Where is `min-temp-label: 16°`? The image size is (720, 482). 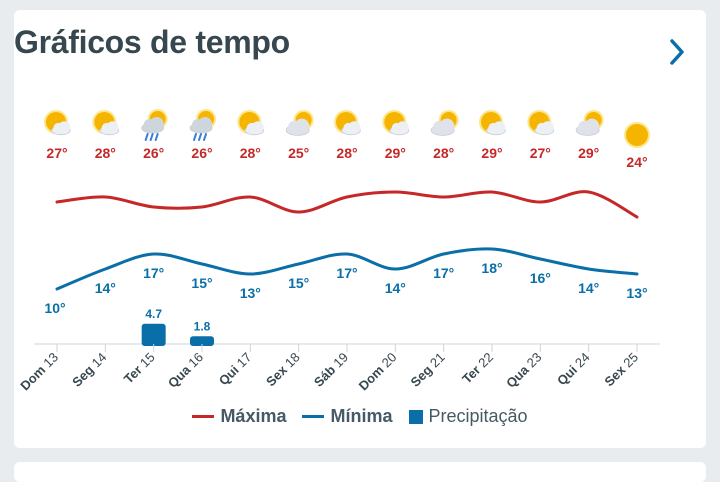 min-temp-label: 16° is located at coordinates (540, 278).